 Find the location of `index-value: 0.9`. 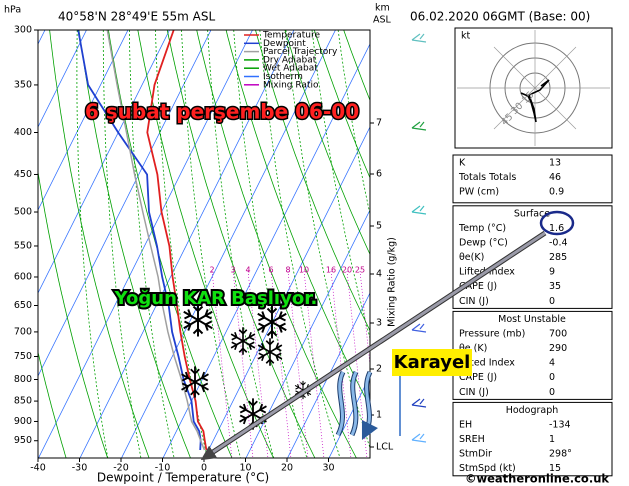

index-value: 0.9 is located at coordinates (556, 192).